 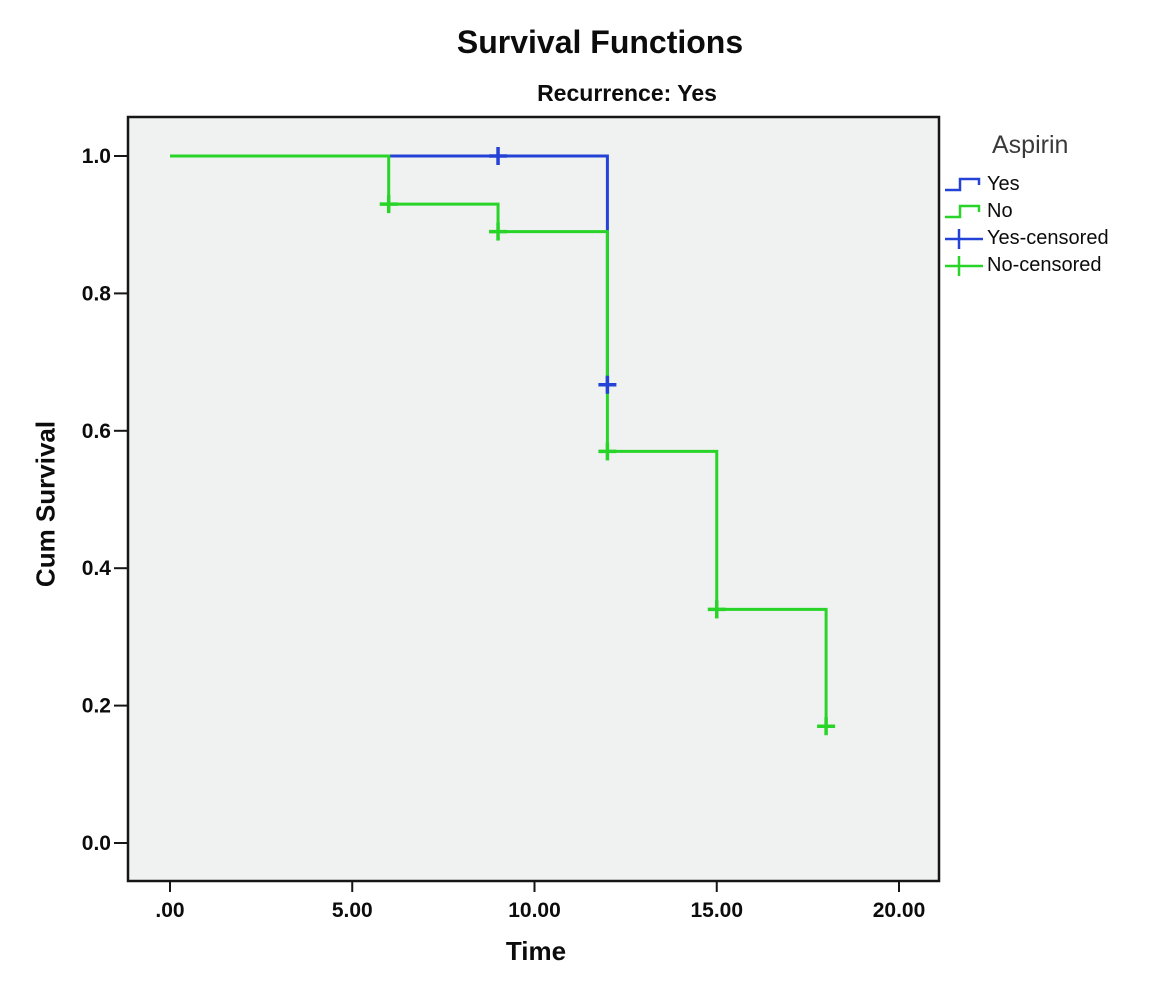 What do you see at coordinates (1000, 211) in the screenshot?
I see `legend-item-label: No` at bounding box center [1000, 211].